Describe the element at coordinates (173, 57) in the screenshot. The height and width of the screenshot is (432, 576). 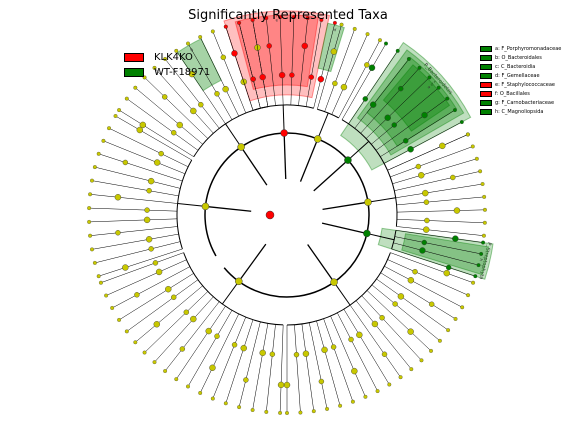
I see `legend-label: KLK4KO` at that location.